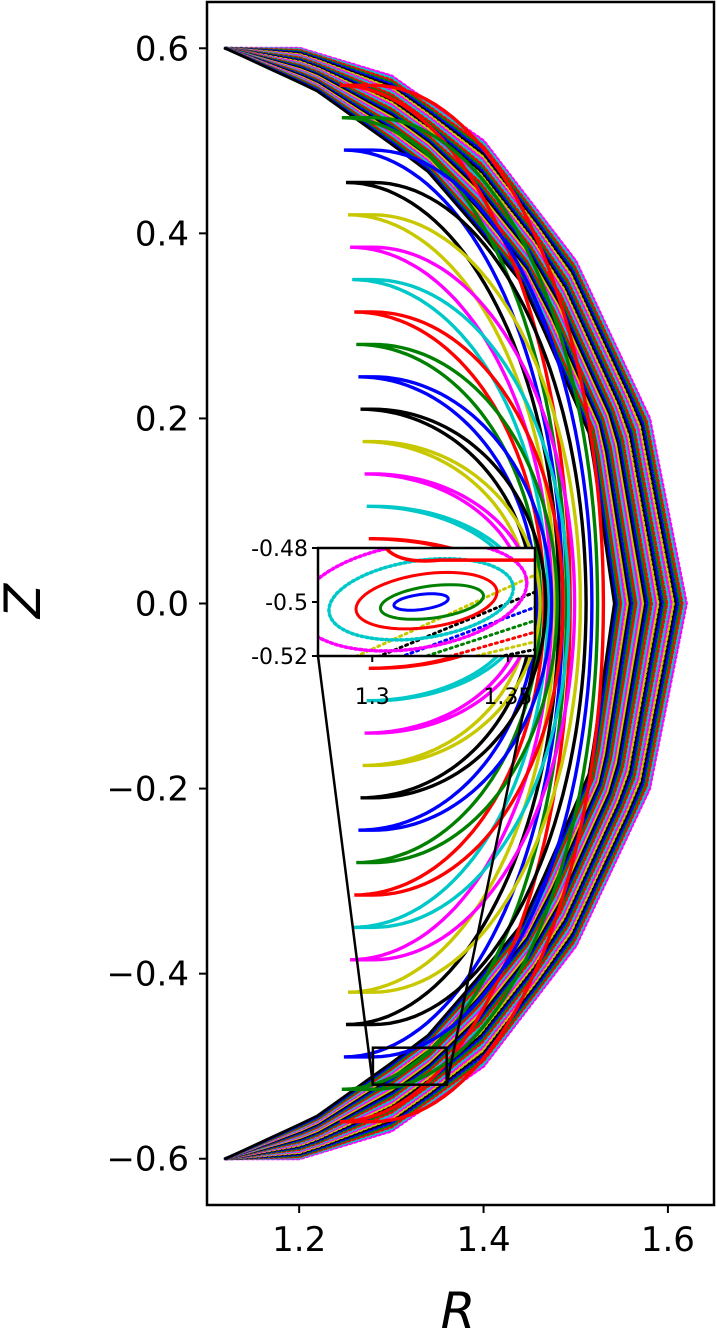 Image resolution: width=717 pixels, height=1338 pixels. I want to click on inset-y-tick-label: -0.5, so click(286, 603).